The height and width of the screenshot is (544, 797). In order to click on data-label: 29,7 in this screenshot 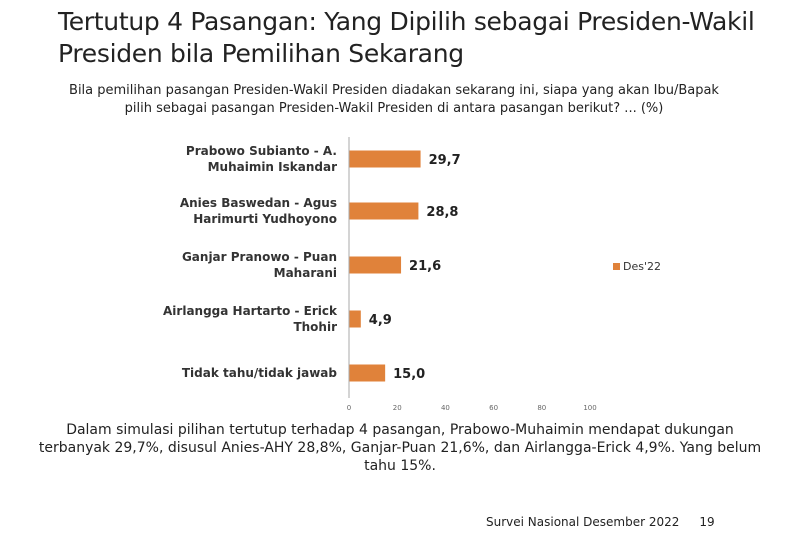, I will do `click(445, 160)`.